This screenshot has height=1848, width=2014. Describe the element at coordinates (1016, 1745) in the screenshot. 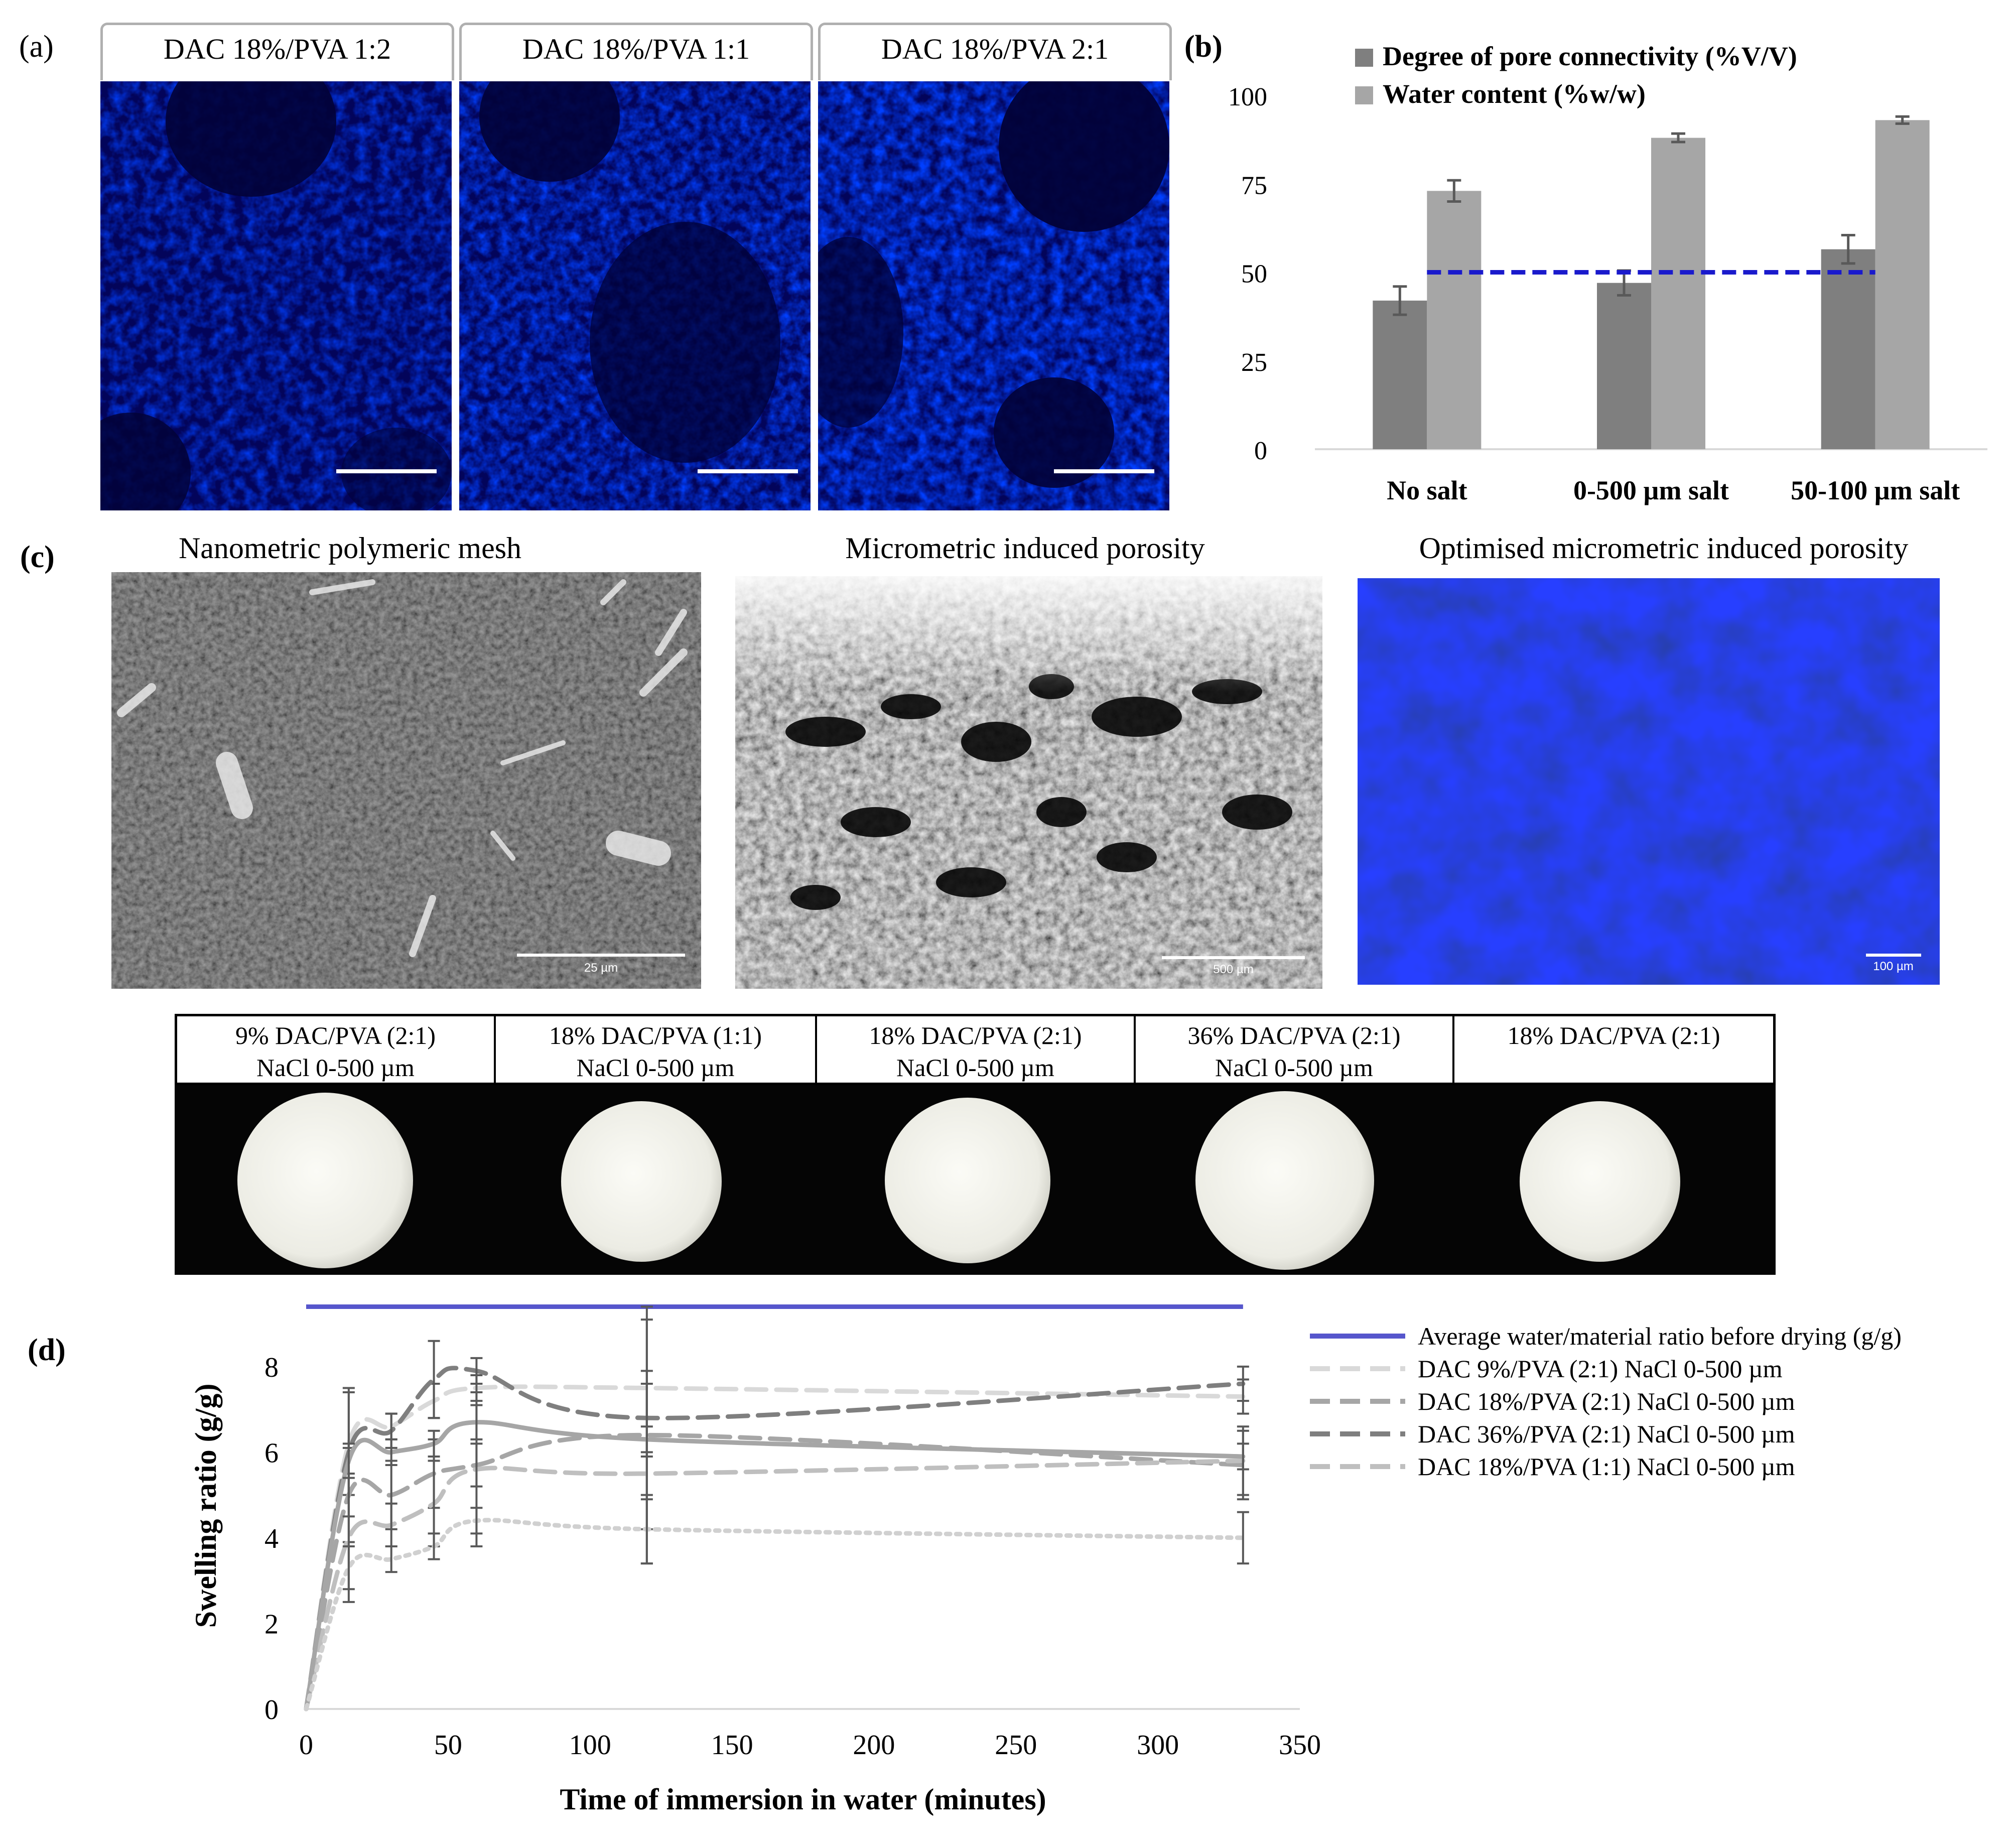

I see `x-tick-label: 250` at that location.